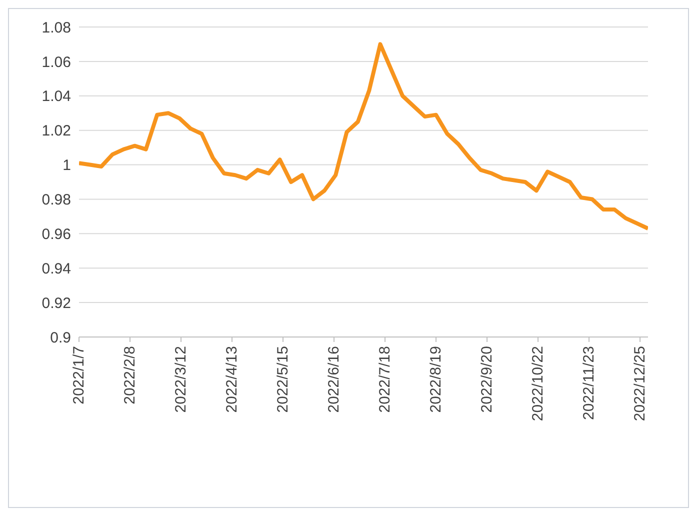 This screenshot has width=697, height=518. What do you see at coordinates (56, 269) in the screenshot?
I see `y-tick-label: 0.94` at bounding box center [56, 269].